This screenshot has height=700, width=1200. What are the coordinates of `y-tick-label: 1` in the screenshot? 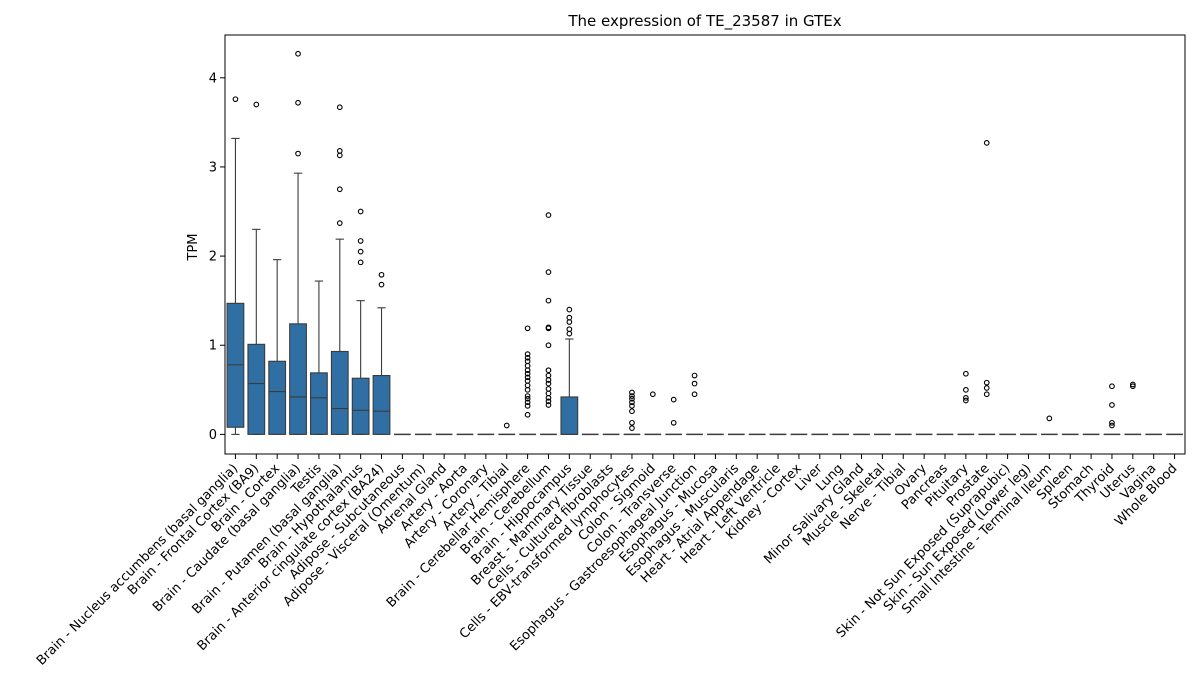 It's located at (213, 346).